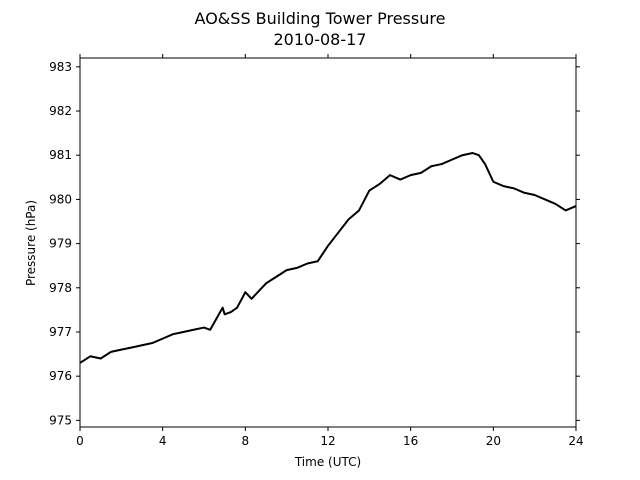 This screenshot has width=640, height=480. Describe the element at coordinates (60, 67) in the screenshot. I see `y-tick-label: 983` at that location.